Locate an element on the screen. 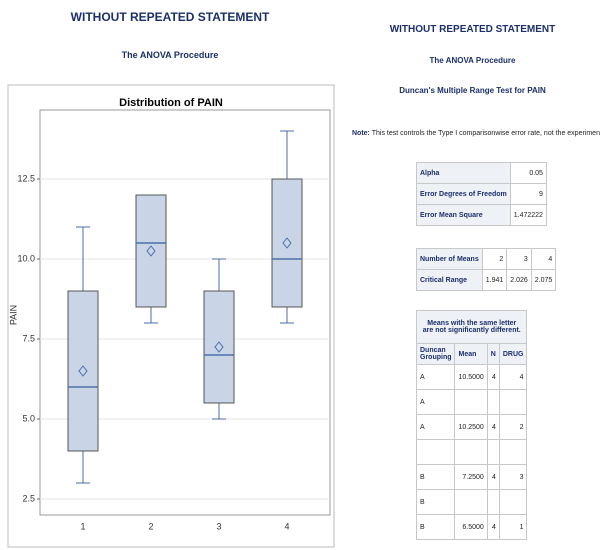 The image size is (600, 550). table-row: B 6.5000 4 1 is located at coordinates (471, 527).